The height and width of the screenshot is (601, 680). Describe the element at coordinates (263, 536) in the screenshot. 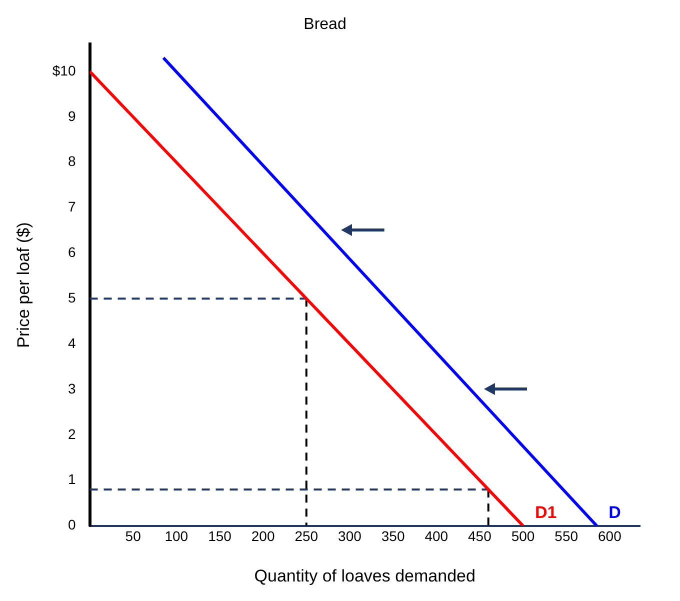

I see `x-tick-label: 200` at that location.